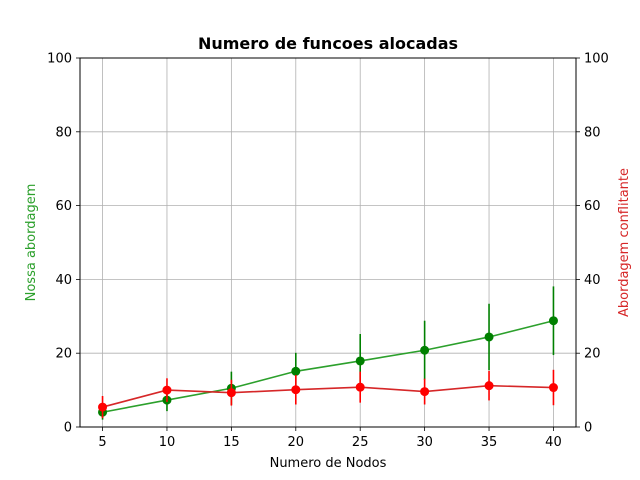  What do you see at coordinates (167, 442) in the screenshot?
I see `x-tick-label: 10` at bounding box center [167, 442].